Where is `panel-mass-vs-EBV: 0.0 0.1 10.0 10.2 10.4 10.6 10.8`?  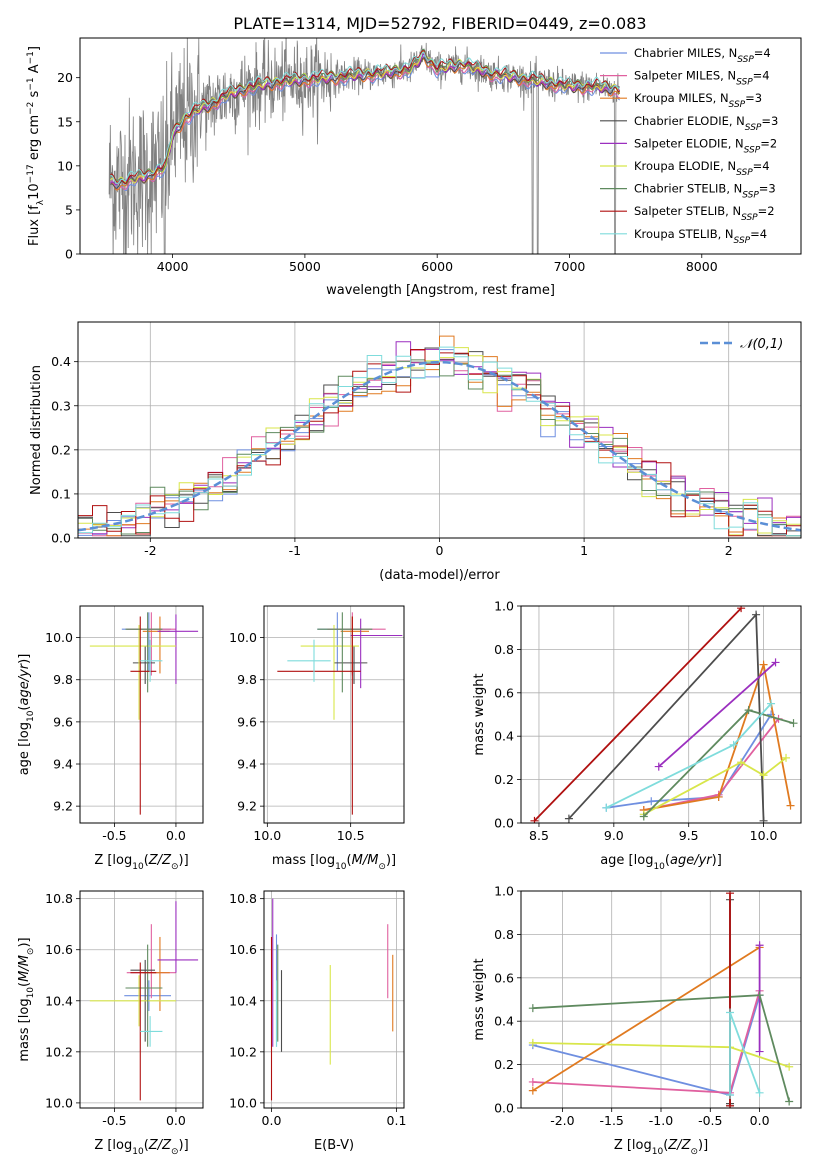 panel-mass-vs-EBV: 0.0 0.1 10.0 10.2 10.4 10.6 10.8 is located at coordinates (318, 1009).